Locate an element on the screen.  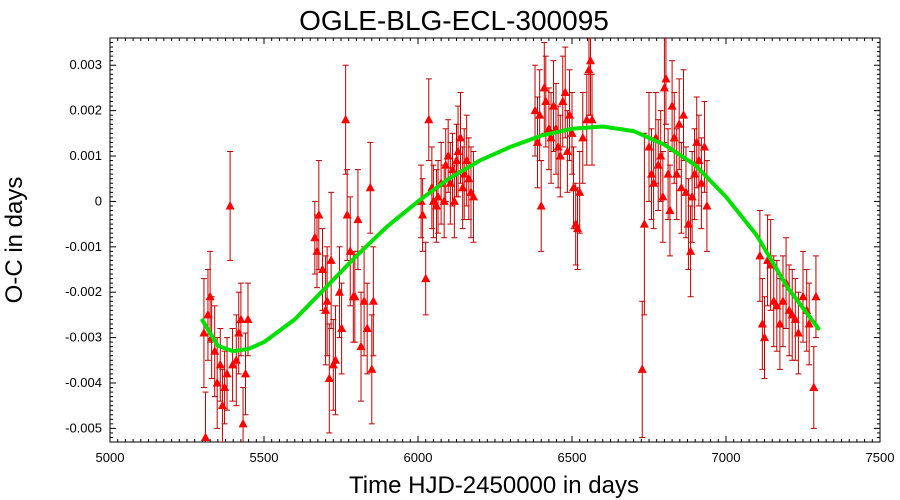
y-tick-label: 0.003 is located at coordinates (85, 64).